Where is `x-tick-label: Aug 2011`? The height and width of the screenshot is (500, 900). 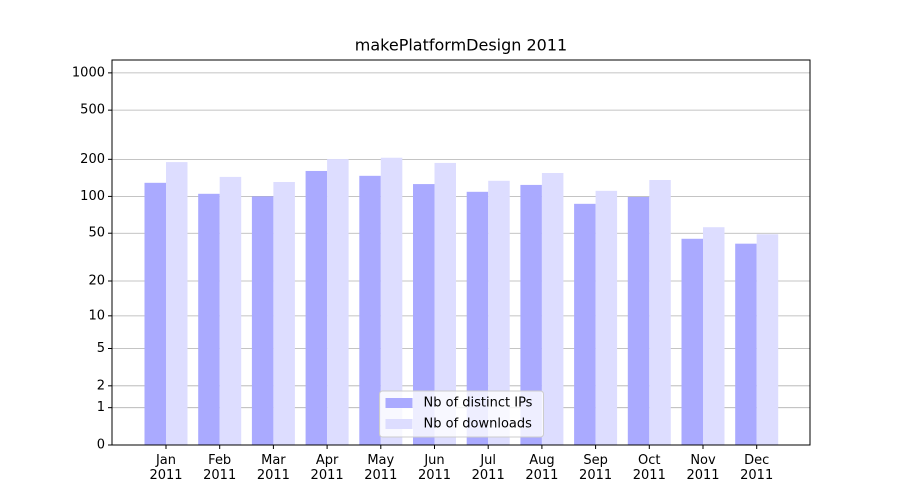
x-tick-label: Aug 2011 is located at coordinates (542, 468).